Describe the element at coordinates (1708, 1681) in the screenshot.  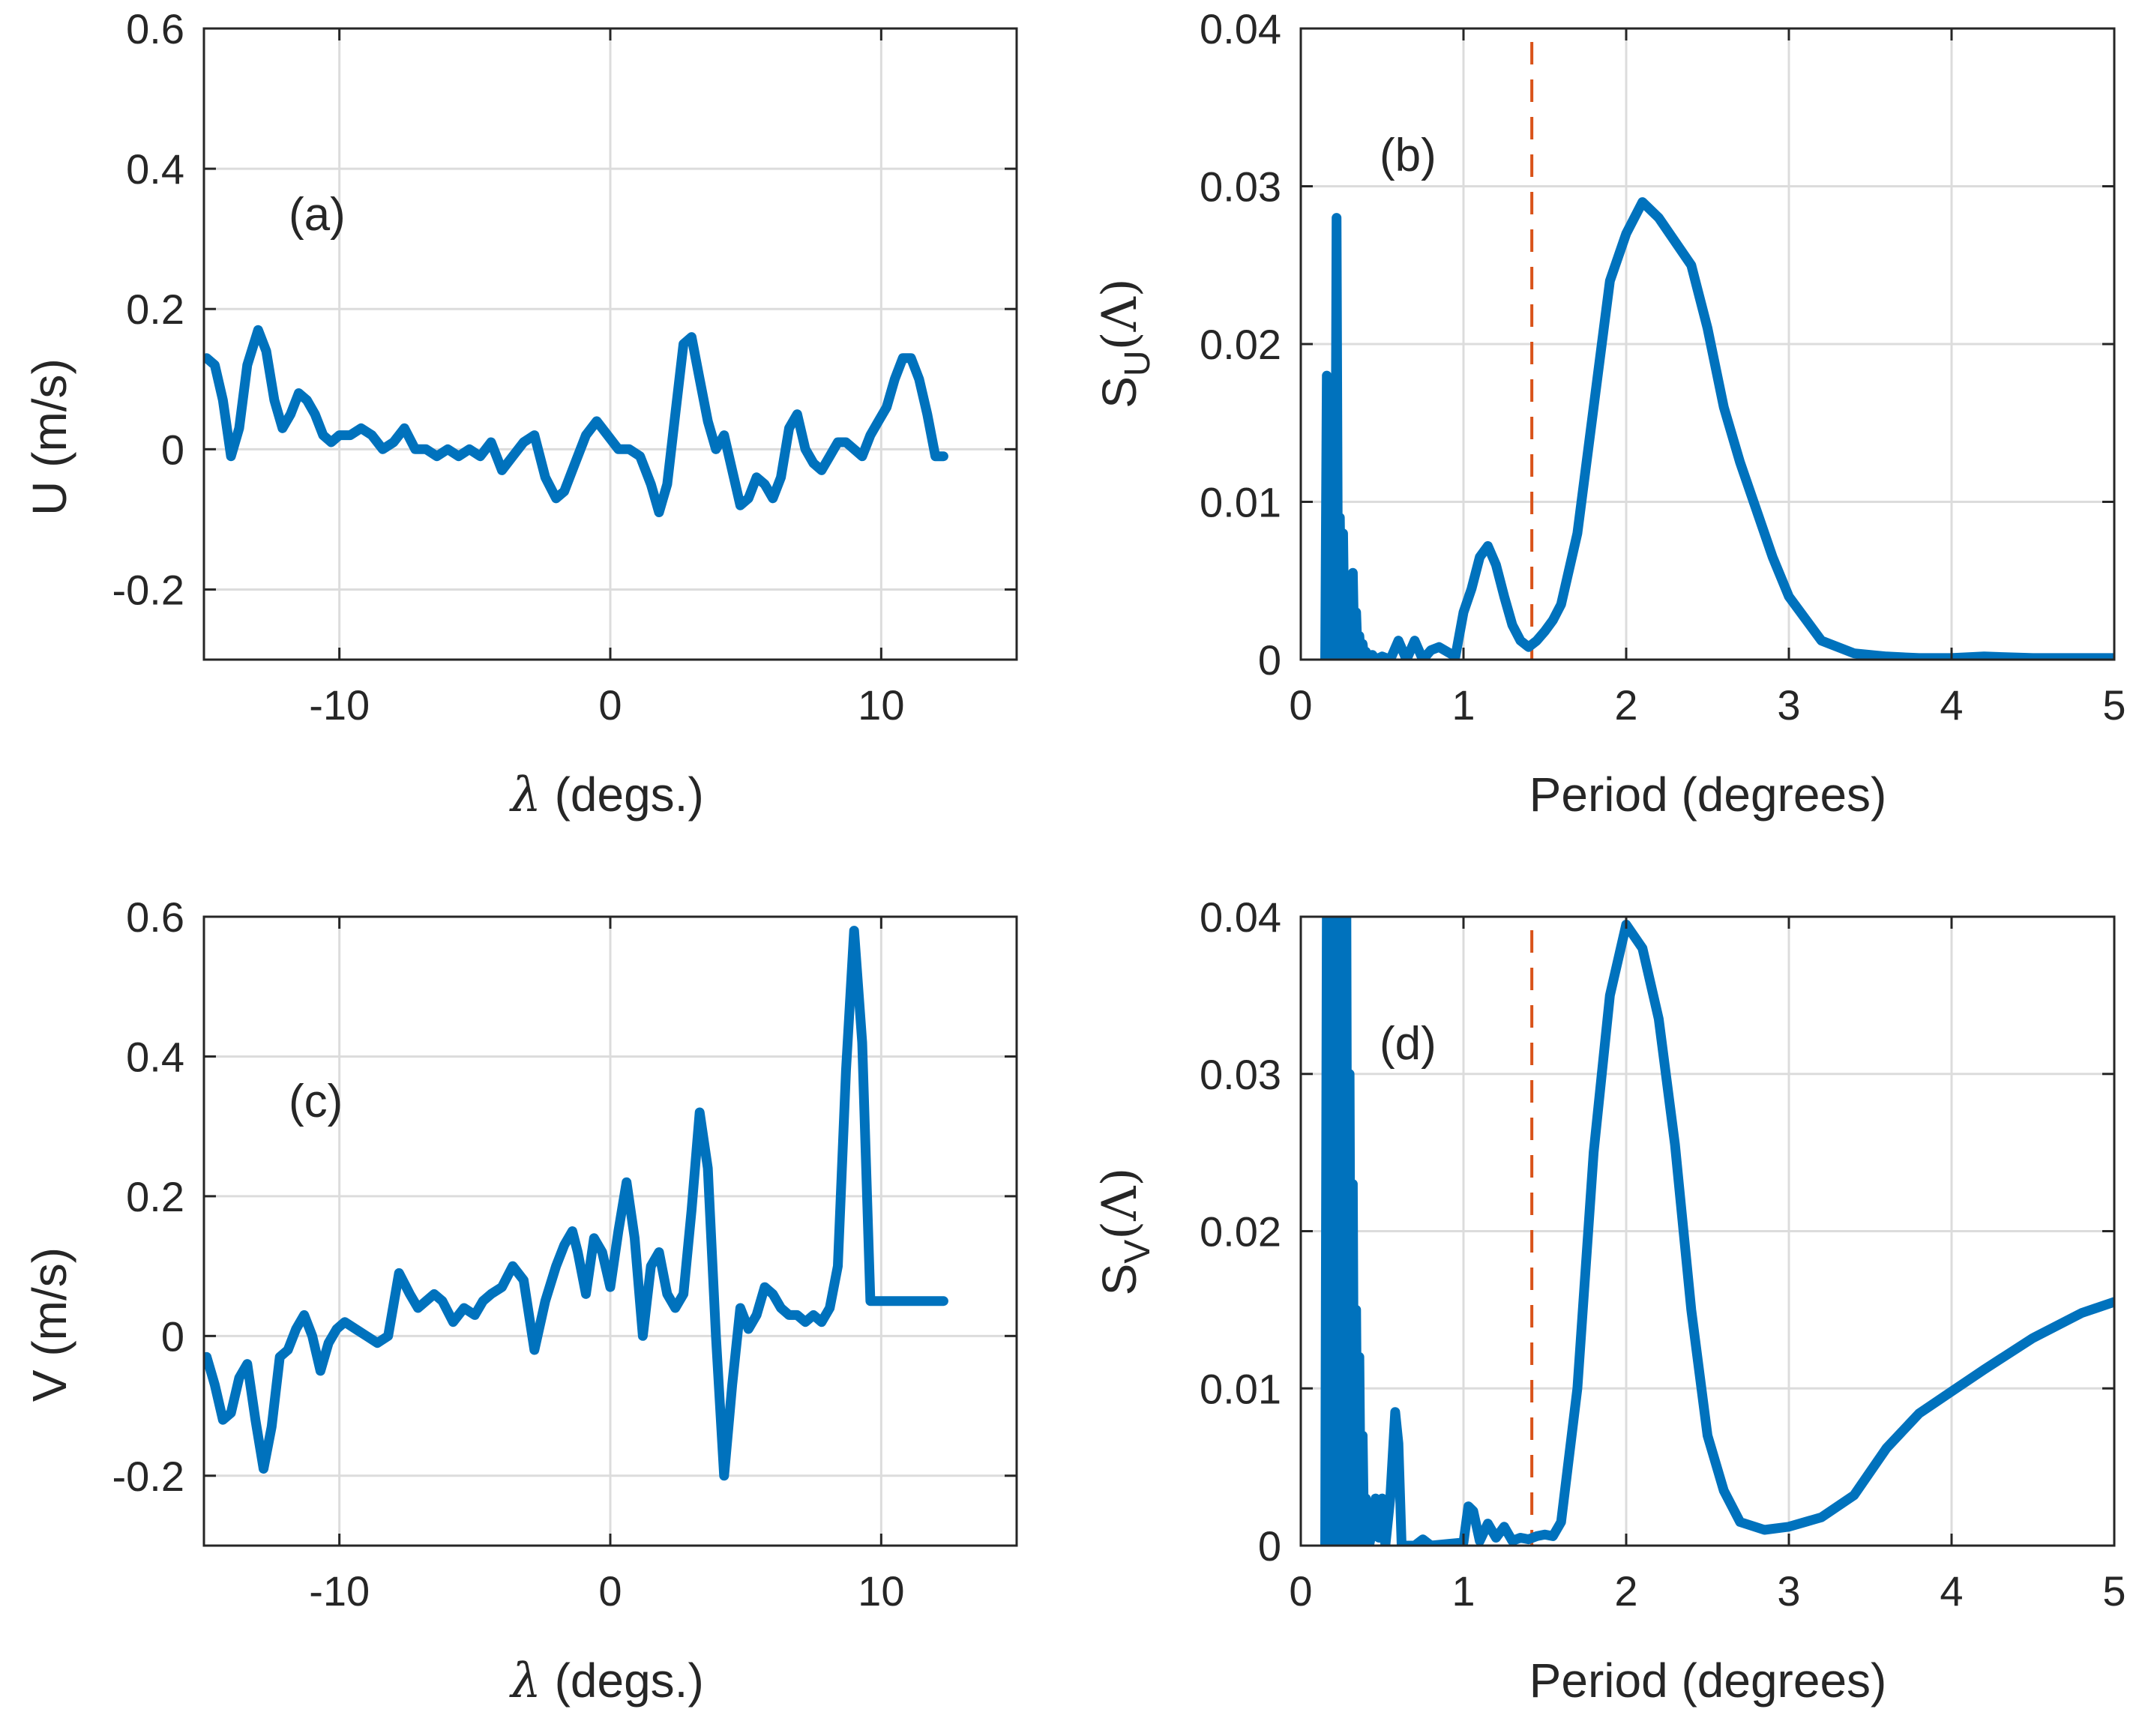
I see `panel-d-x-axis-label: Period (degrees)` at that location.